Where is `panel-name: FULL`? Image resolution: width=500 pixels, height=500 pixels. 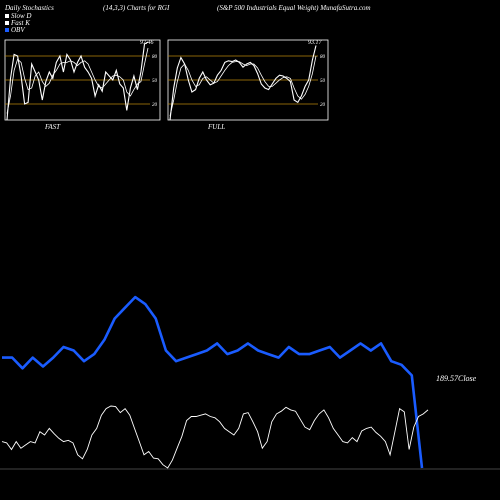 panel-name: FULL is located at coordinates (216, 127).